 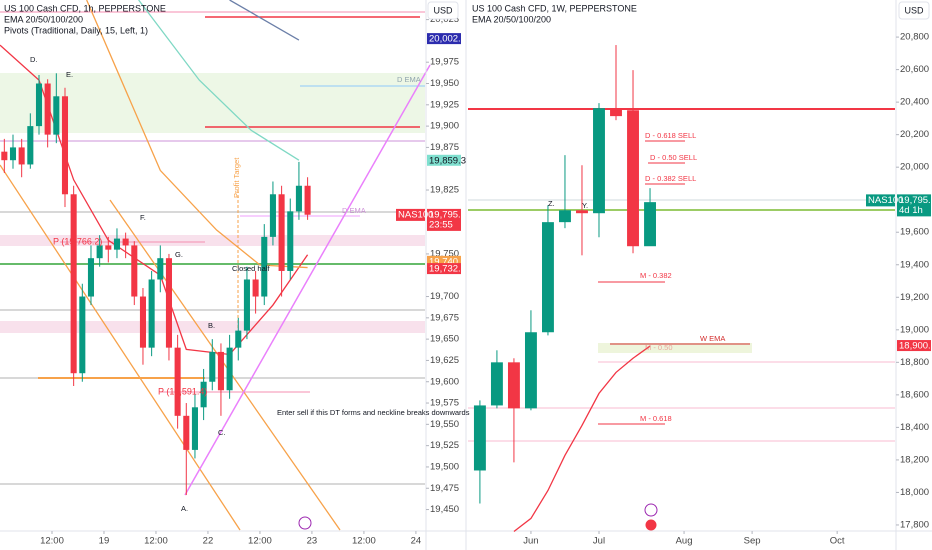 I want to click on y-tick-label: 19,000, so click(x=914, y=329).